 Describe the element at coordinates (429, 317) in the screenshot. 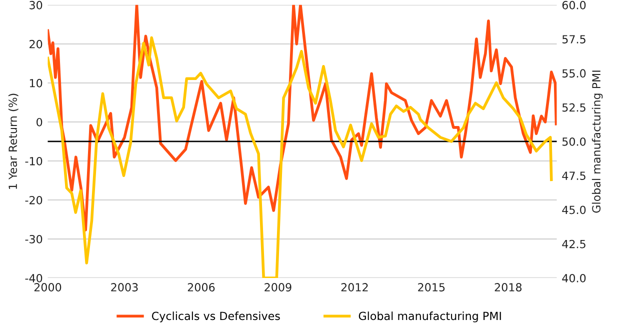

I see `legend-label: Global manufacturing PMI` at that location.